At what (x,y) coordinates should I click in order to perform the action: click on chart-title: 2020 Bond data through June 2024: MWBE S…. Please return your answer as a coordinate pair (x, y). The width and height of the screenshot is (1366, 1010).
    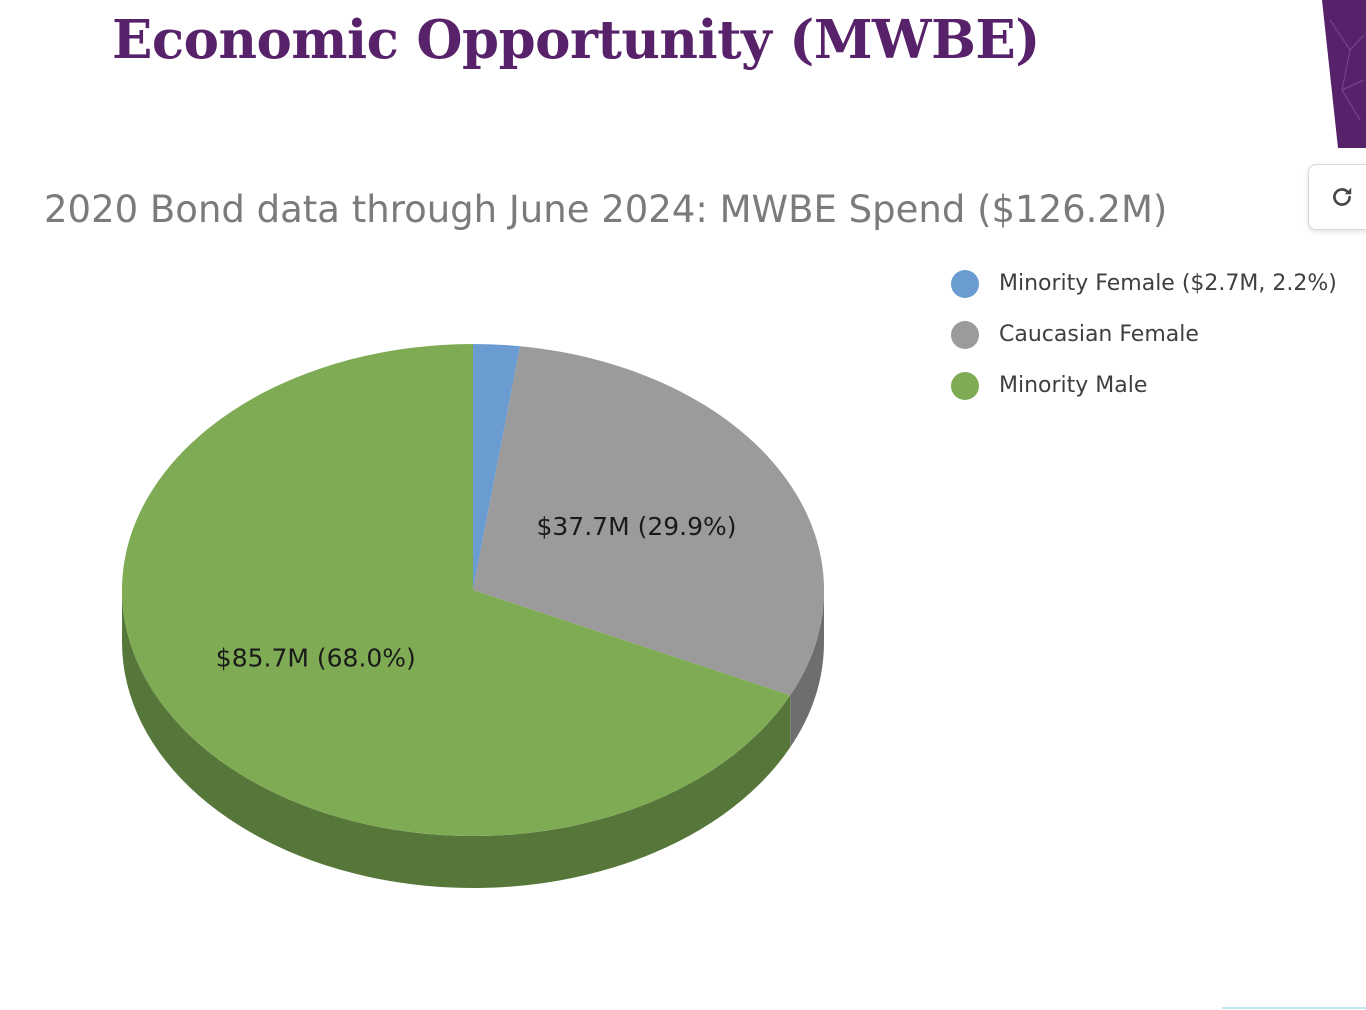
    Looking at the image, I should click on (606, 209).